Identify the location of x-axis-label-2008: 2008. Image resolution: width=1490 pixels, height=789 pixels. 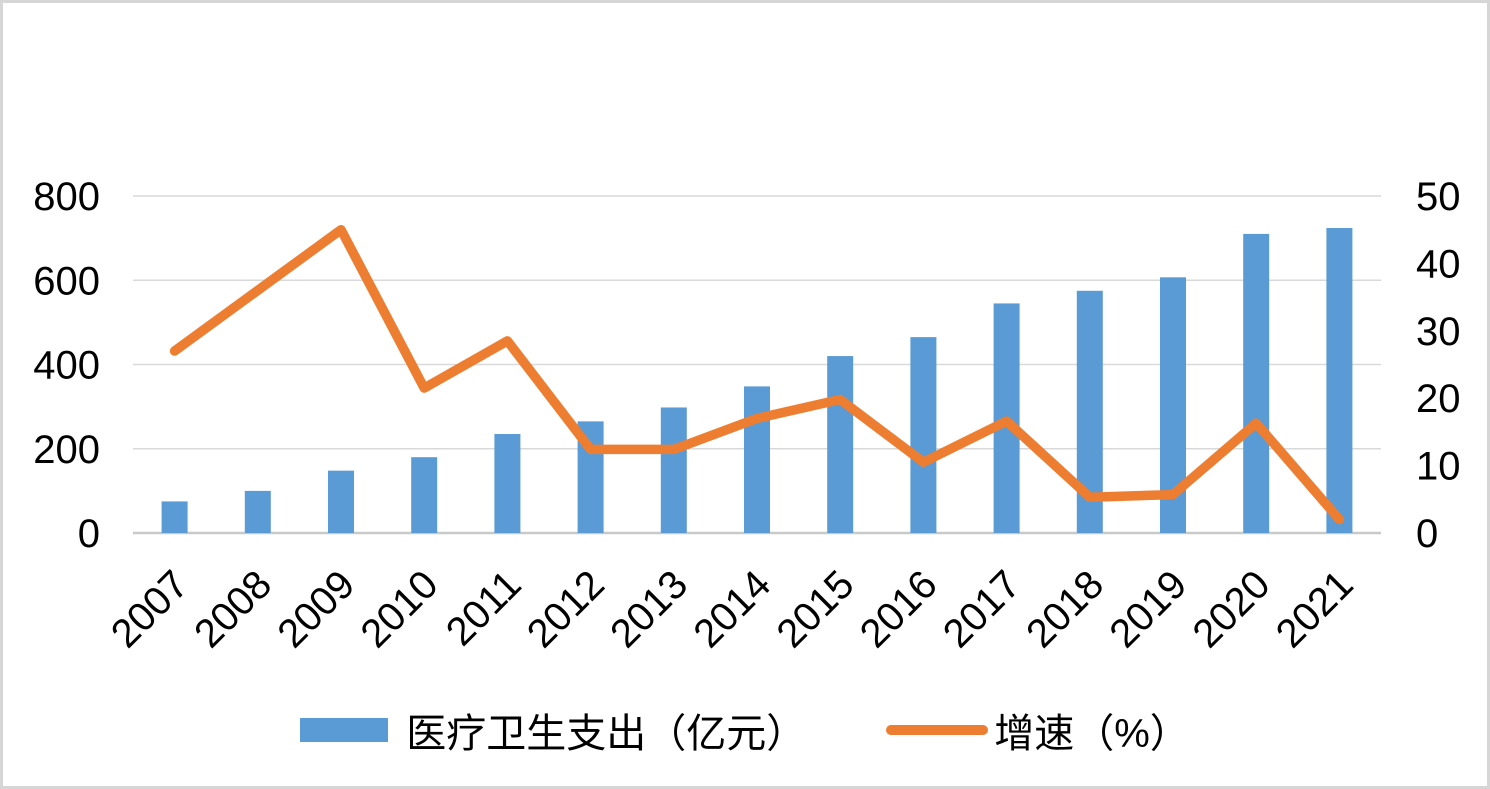
(233, 609).